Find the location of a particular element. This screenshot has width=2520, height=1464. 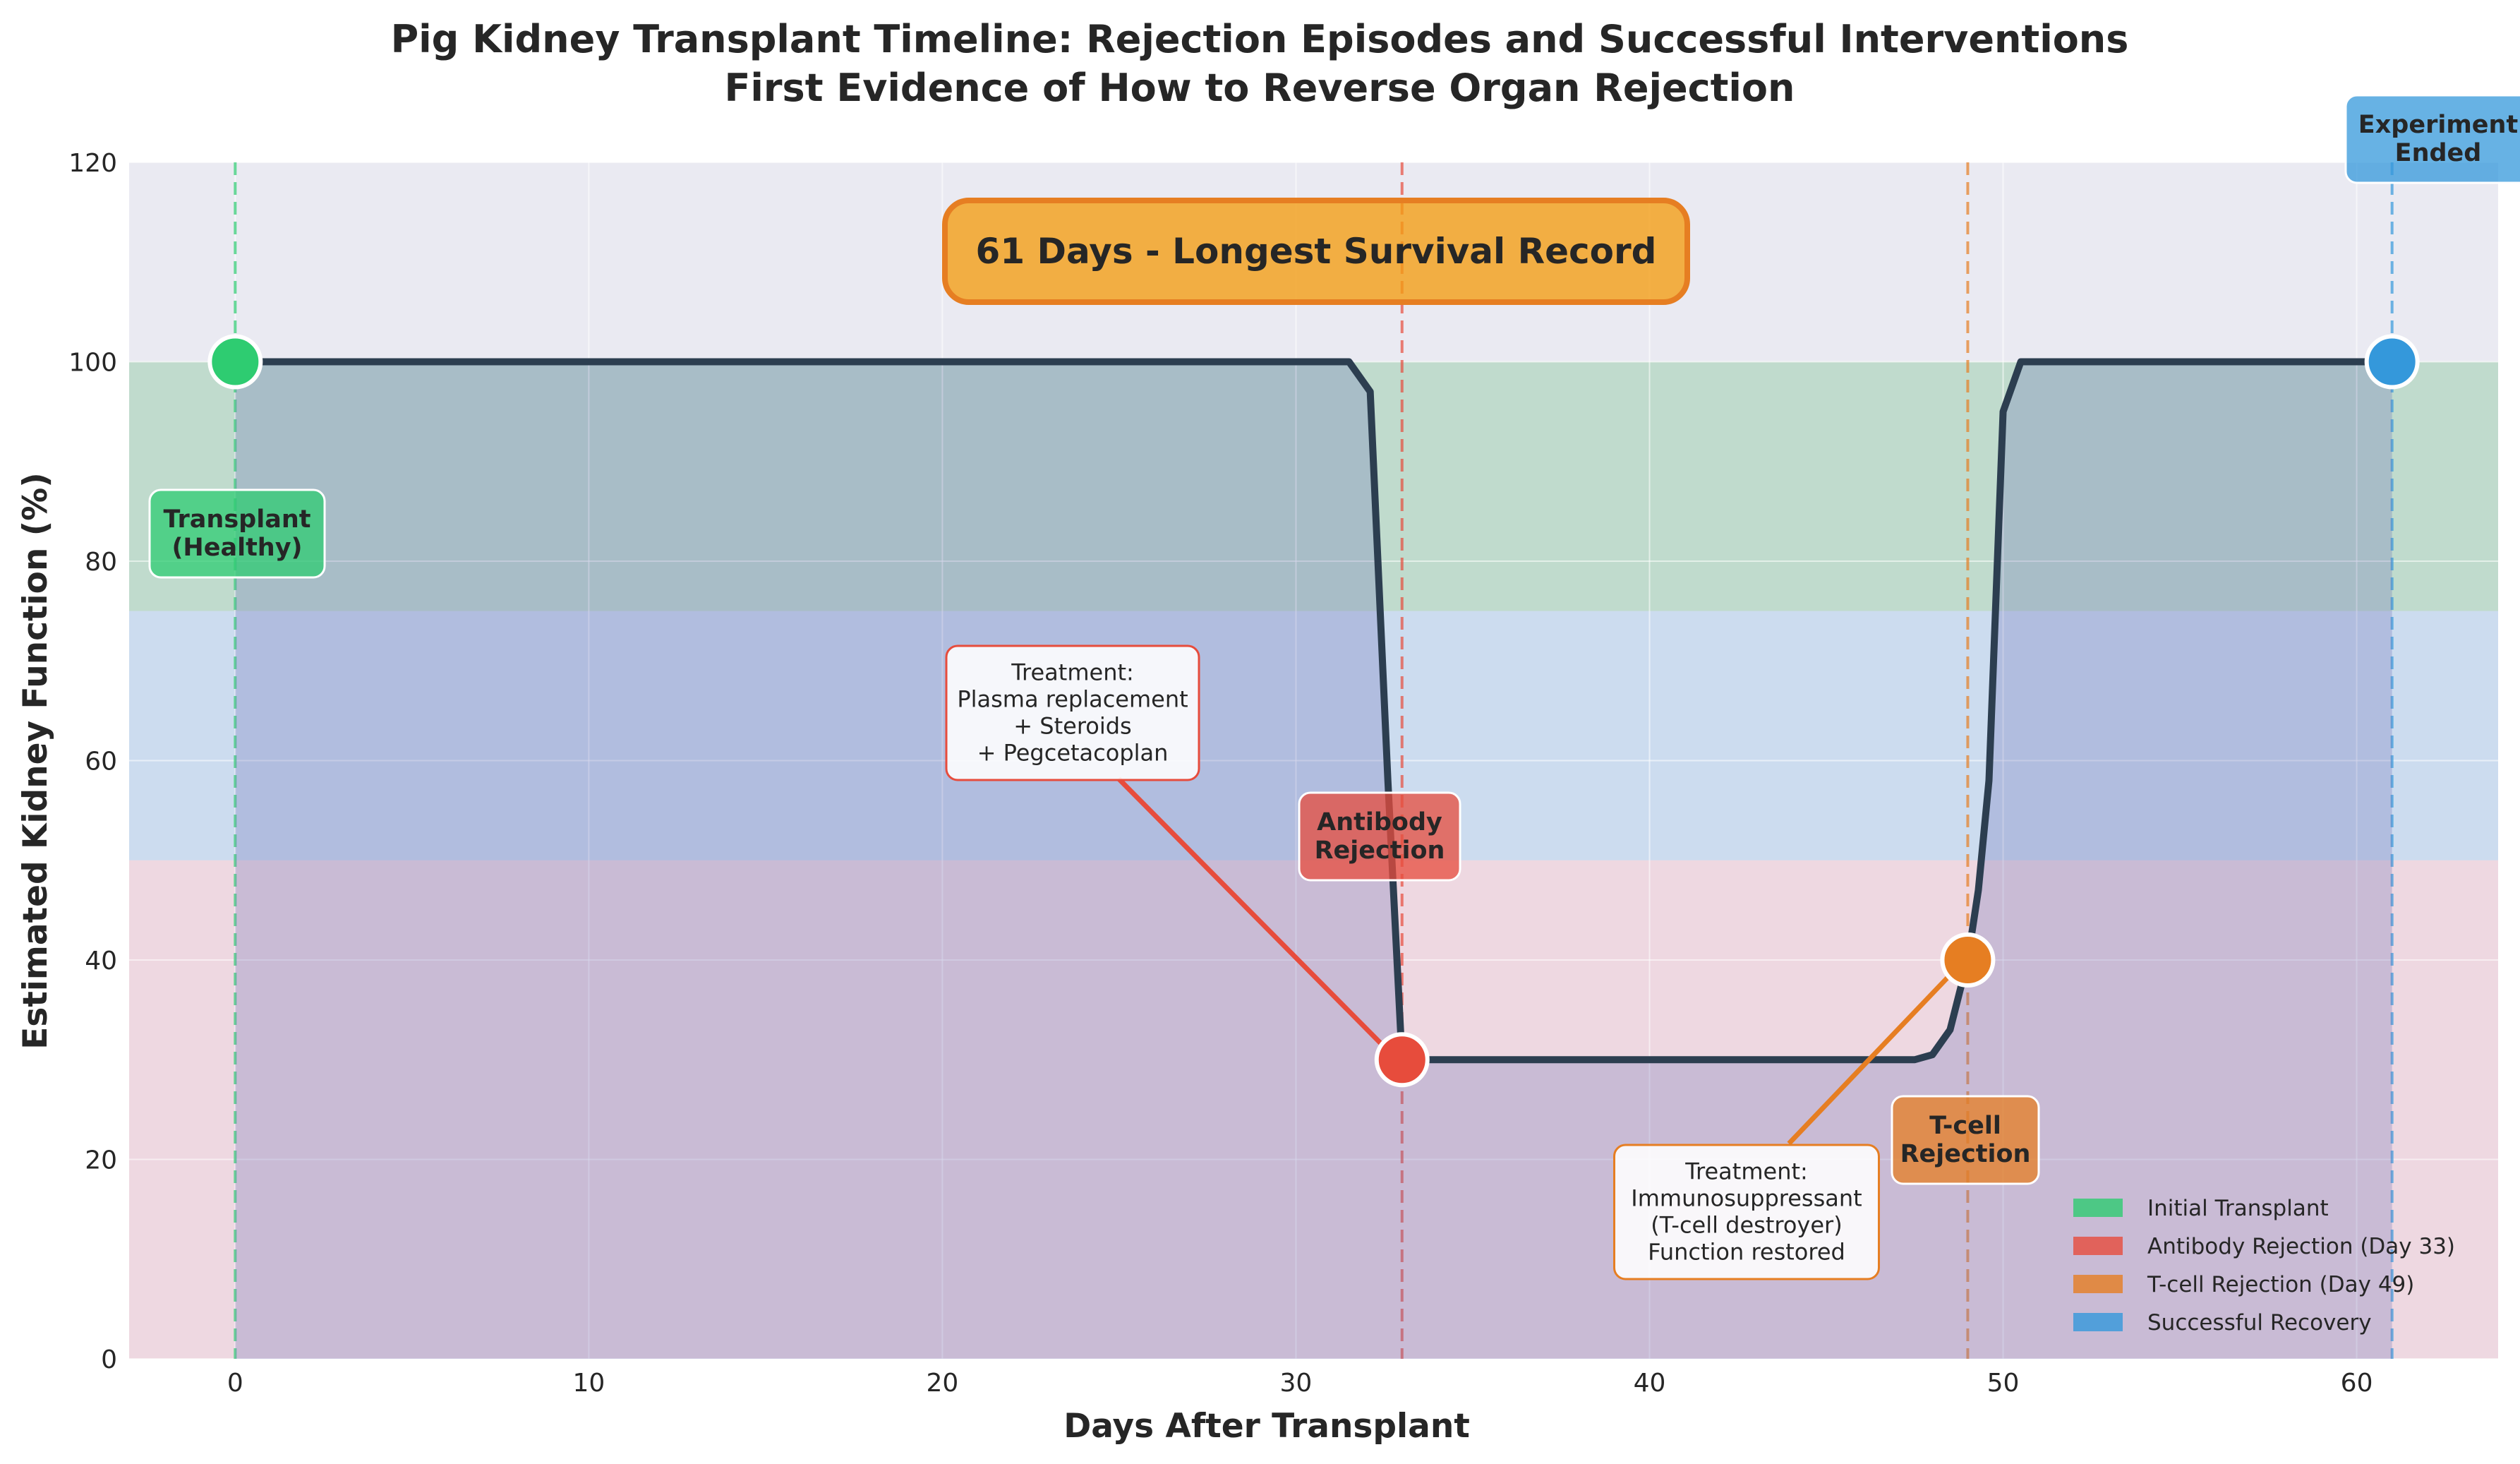

event-label-antibody-line-1: Rejection is located at coordinates (1380, 850).